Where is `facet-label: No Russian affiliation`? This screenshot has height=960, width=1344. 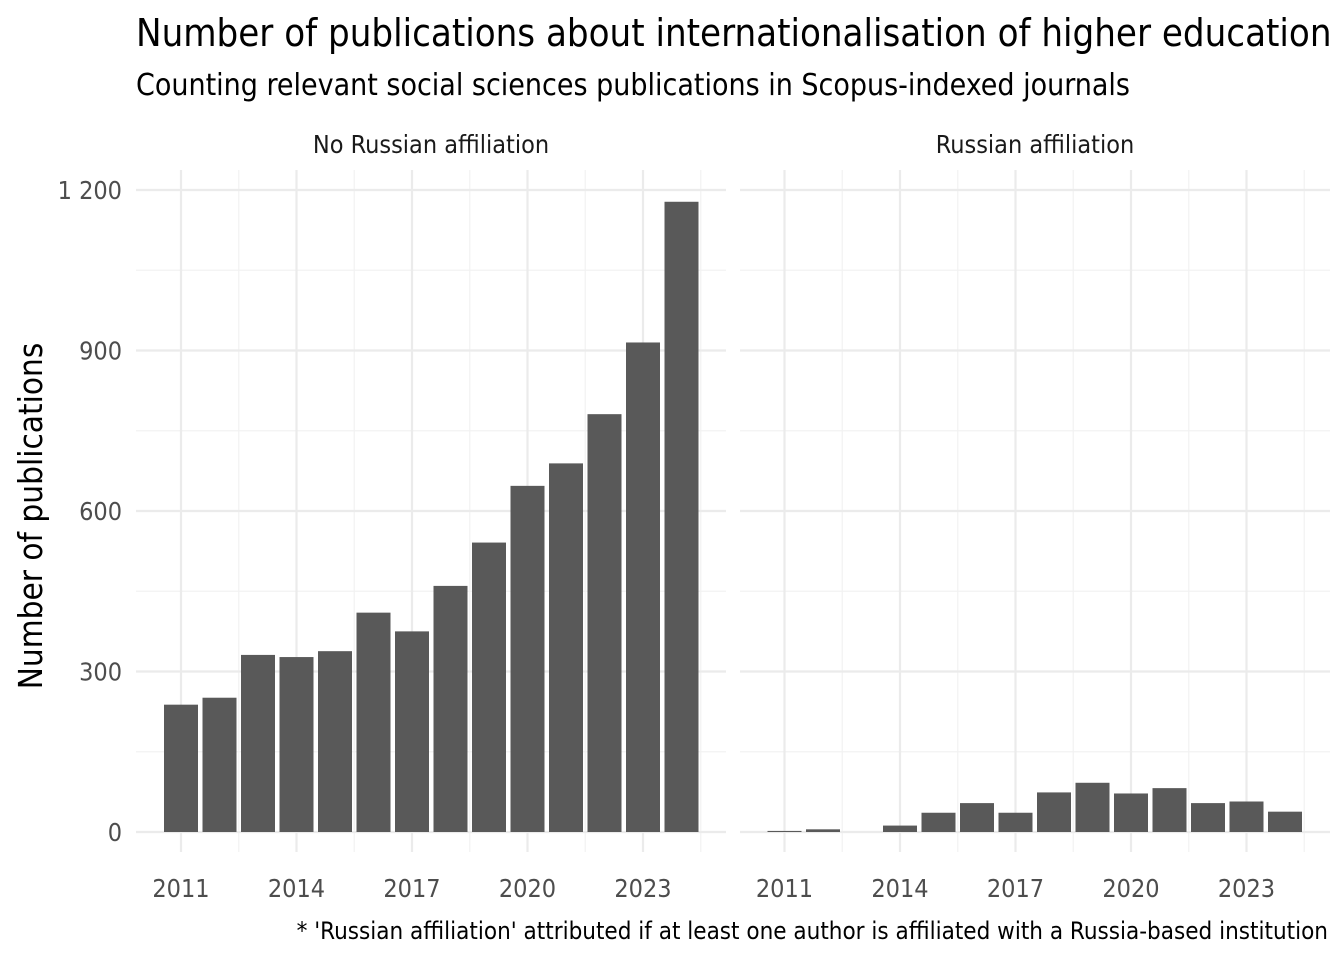
facet-label: No Russian affiliation is located at coordinates (431, 144).